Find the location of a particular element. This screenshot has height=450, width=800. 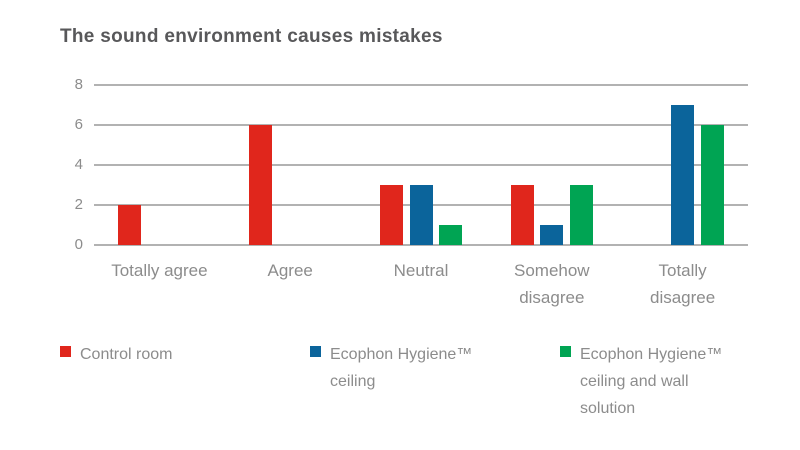

legend-label: Control room is located at coordinates (126, 354).